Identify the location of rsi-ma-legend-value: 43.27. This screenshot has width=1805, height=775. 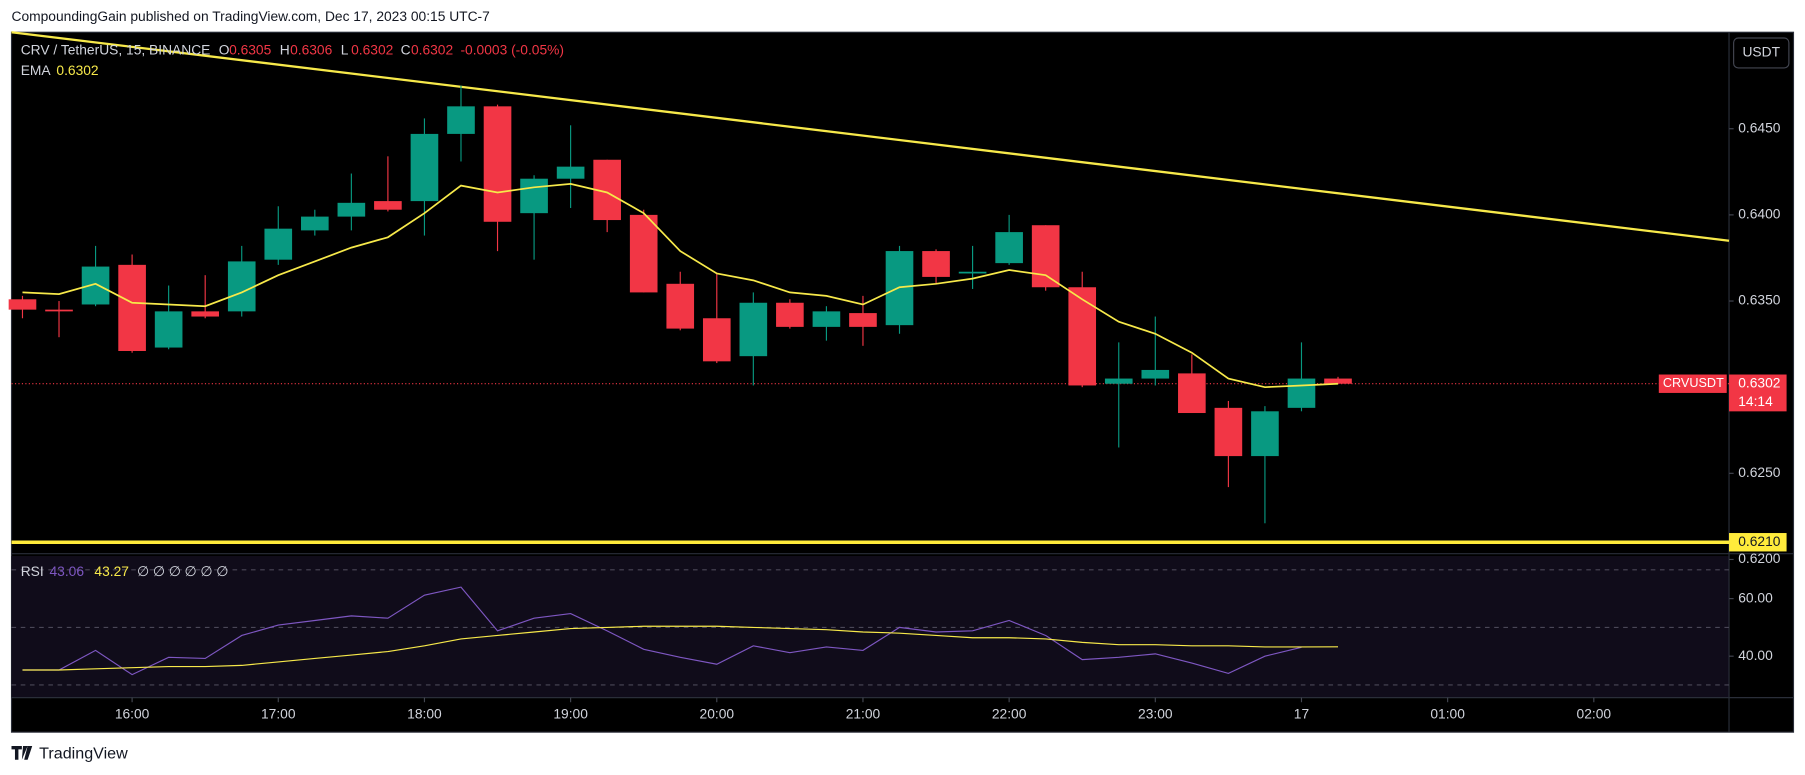
(111, 571).